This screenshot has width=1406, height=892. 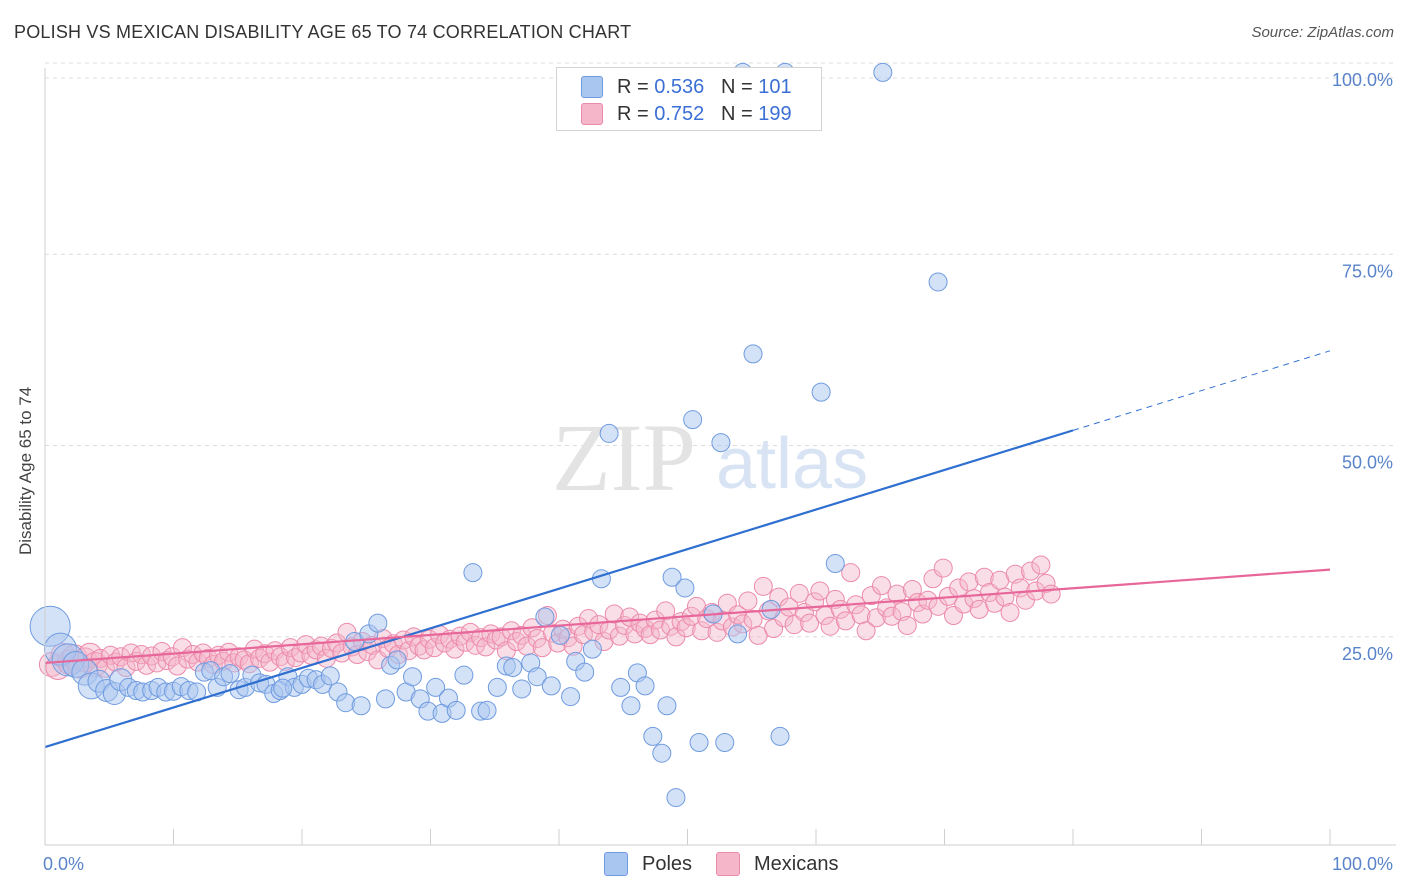 What do you see at coordinates (710, 457) in the screenshot?
I see `watermark: ZIP atlas` at bounding box center [710, 457].